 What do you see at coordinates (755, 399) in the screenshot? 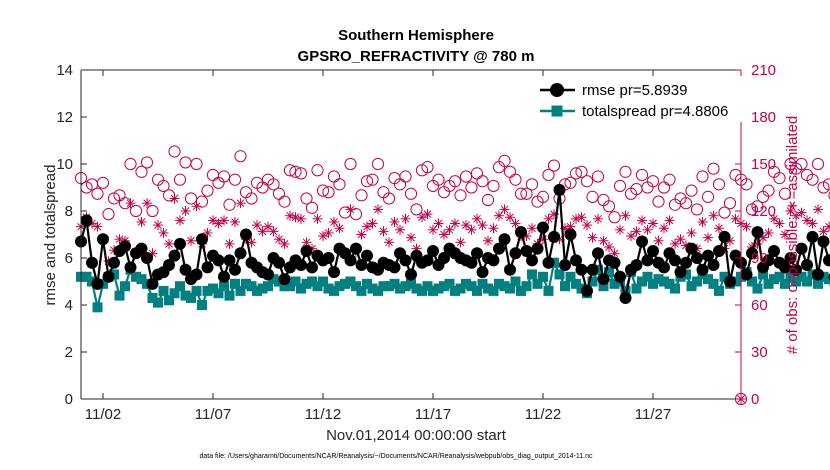
I see `y-tick-label-right: 0` at bounding box center [755, 399].